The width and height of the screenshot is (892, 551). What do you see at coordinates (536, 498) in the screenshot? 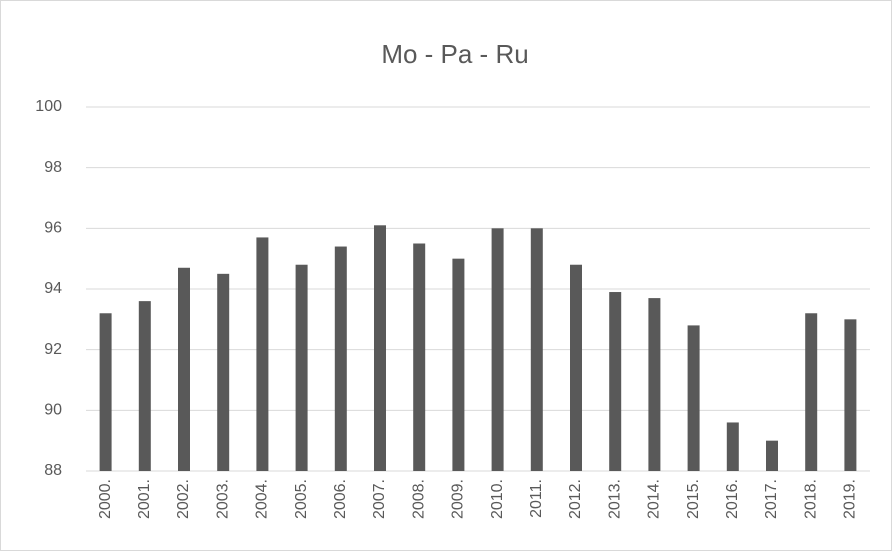
I see `x-tick-label: 2011.` at bounding box center [536, 498].